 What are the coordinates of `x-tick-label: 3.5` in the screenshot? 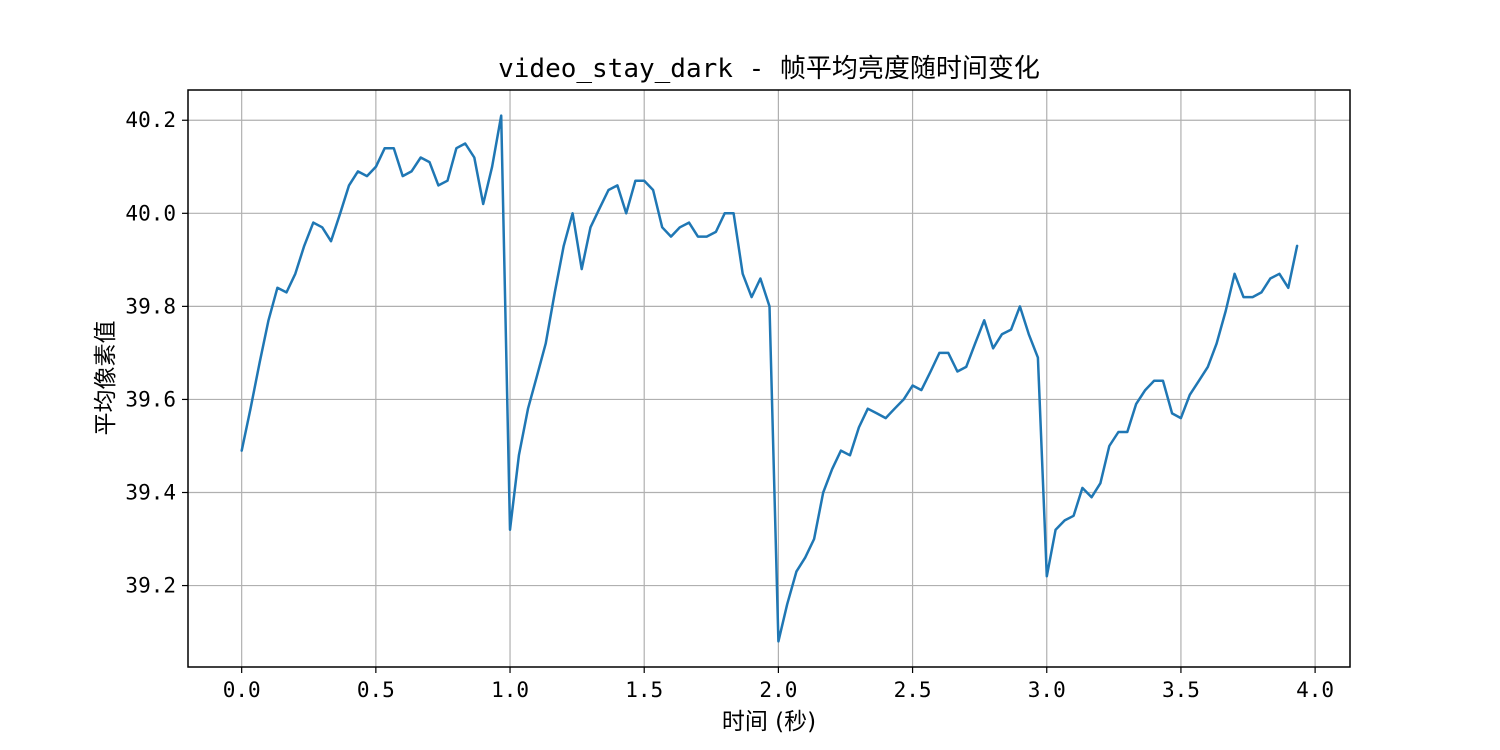 It's located at (1181, 690).